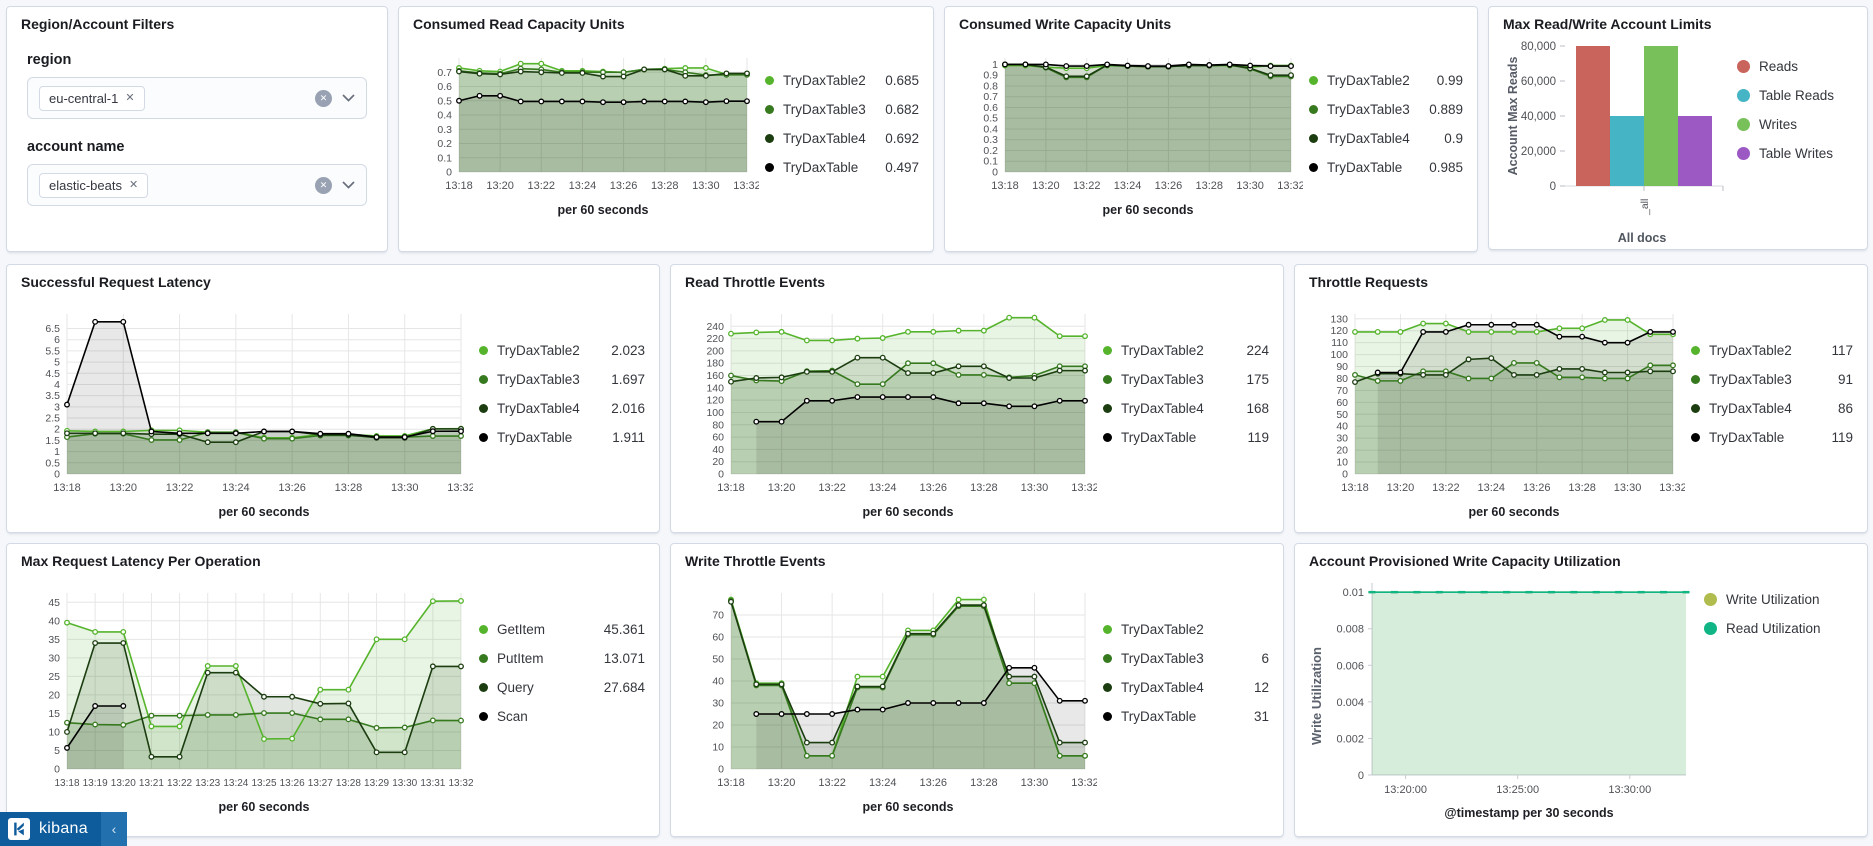  I want to click on svg-text: 3, so click(57, 407).